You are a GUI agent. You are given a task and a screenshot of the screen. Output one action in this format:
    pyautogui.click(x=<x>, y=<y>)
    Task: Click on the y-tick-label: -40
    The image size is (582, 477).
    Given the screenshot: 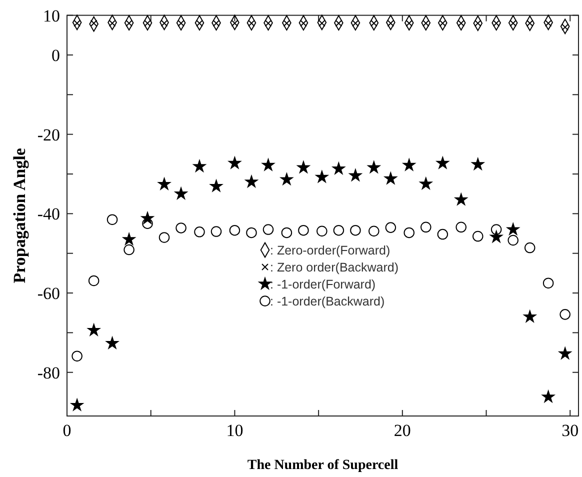 What is the action you would take?
    pyautogui.click(x=48, y=214)
    